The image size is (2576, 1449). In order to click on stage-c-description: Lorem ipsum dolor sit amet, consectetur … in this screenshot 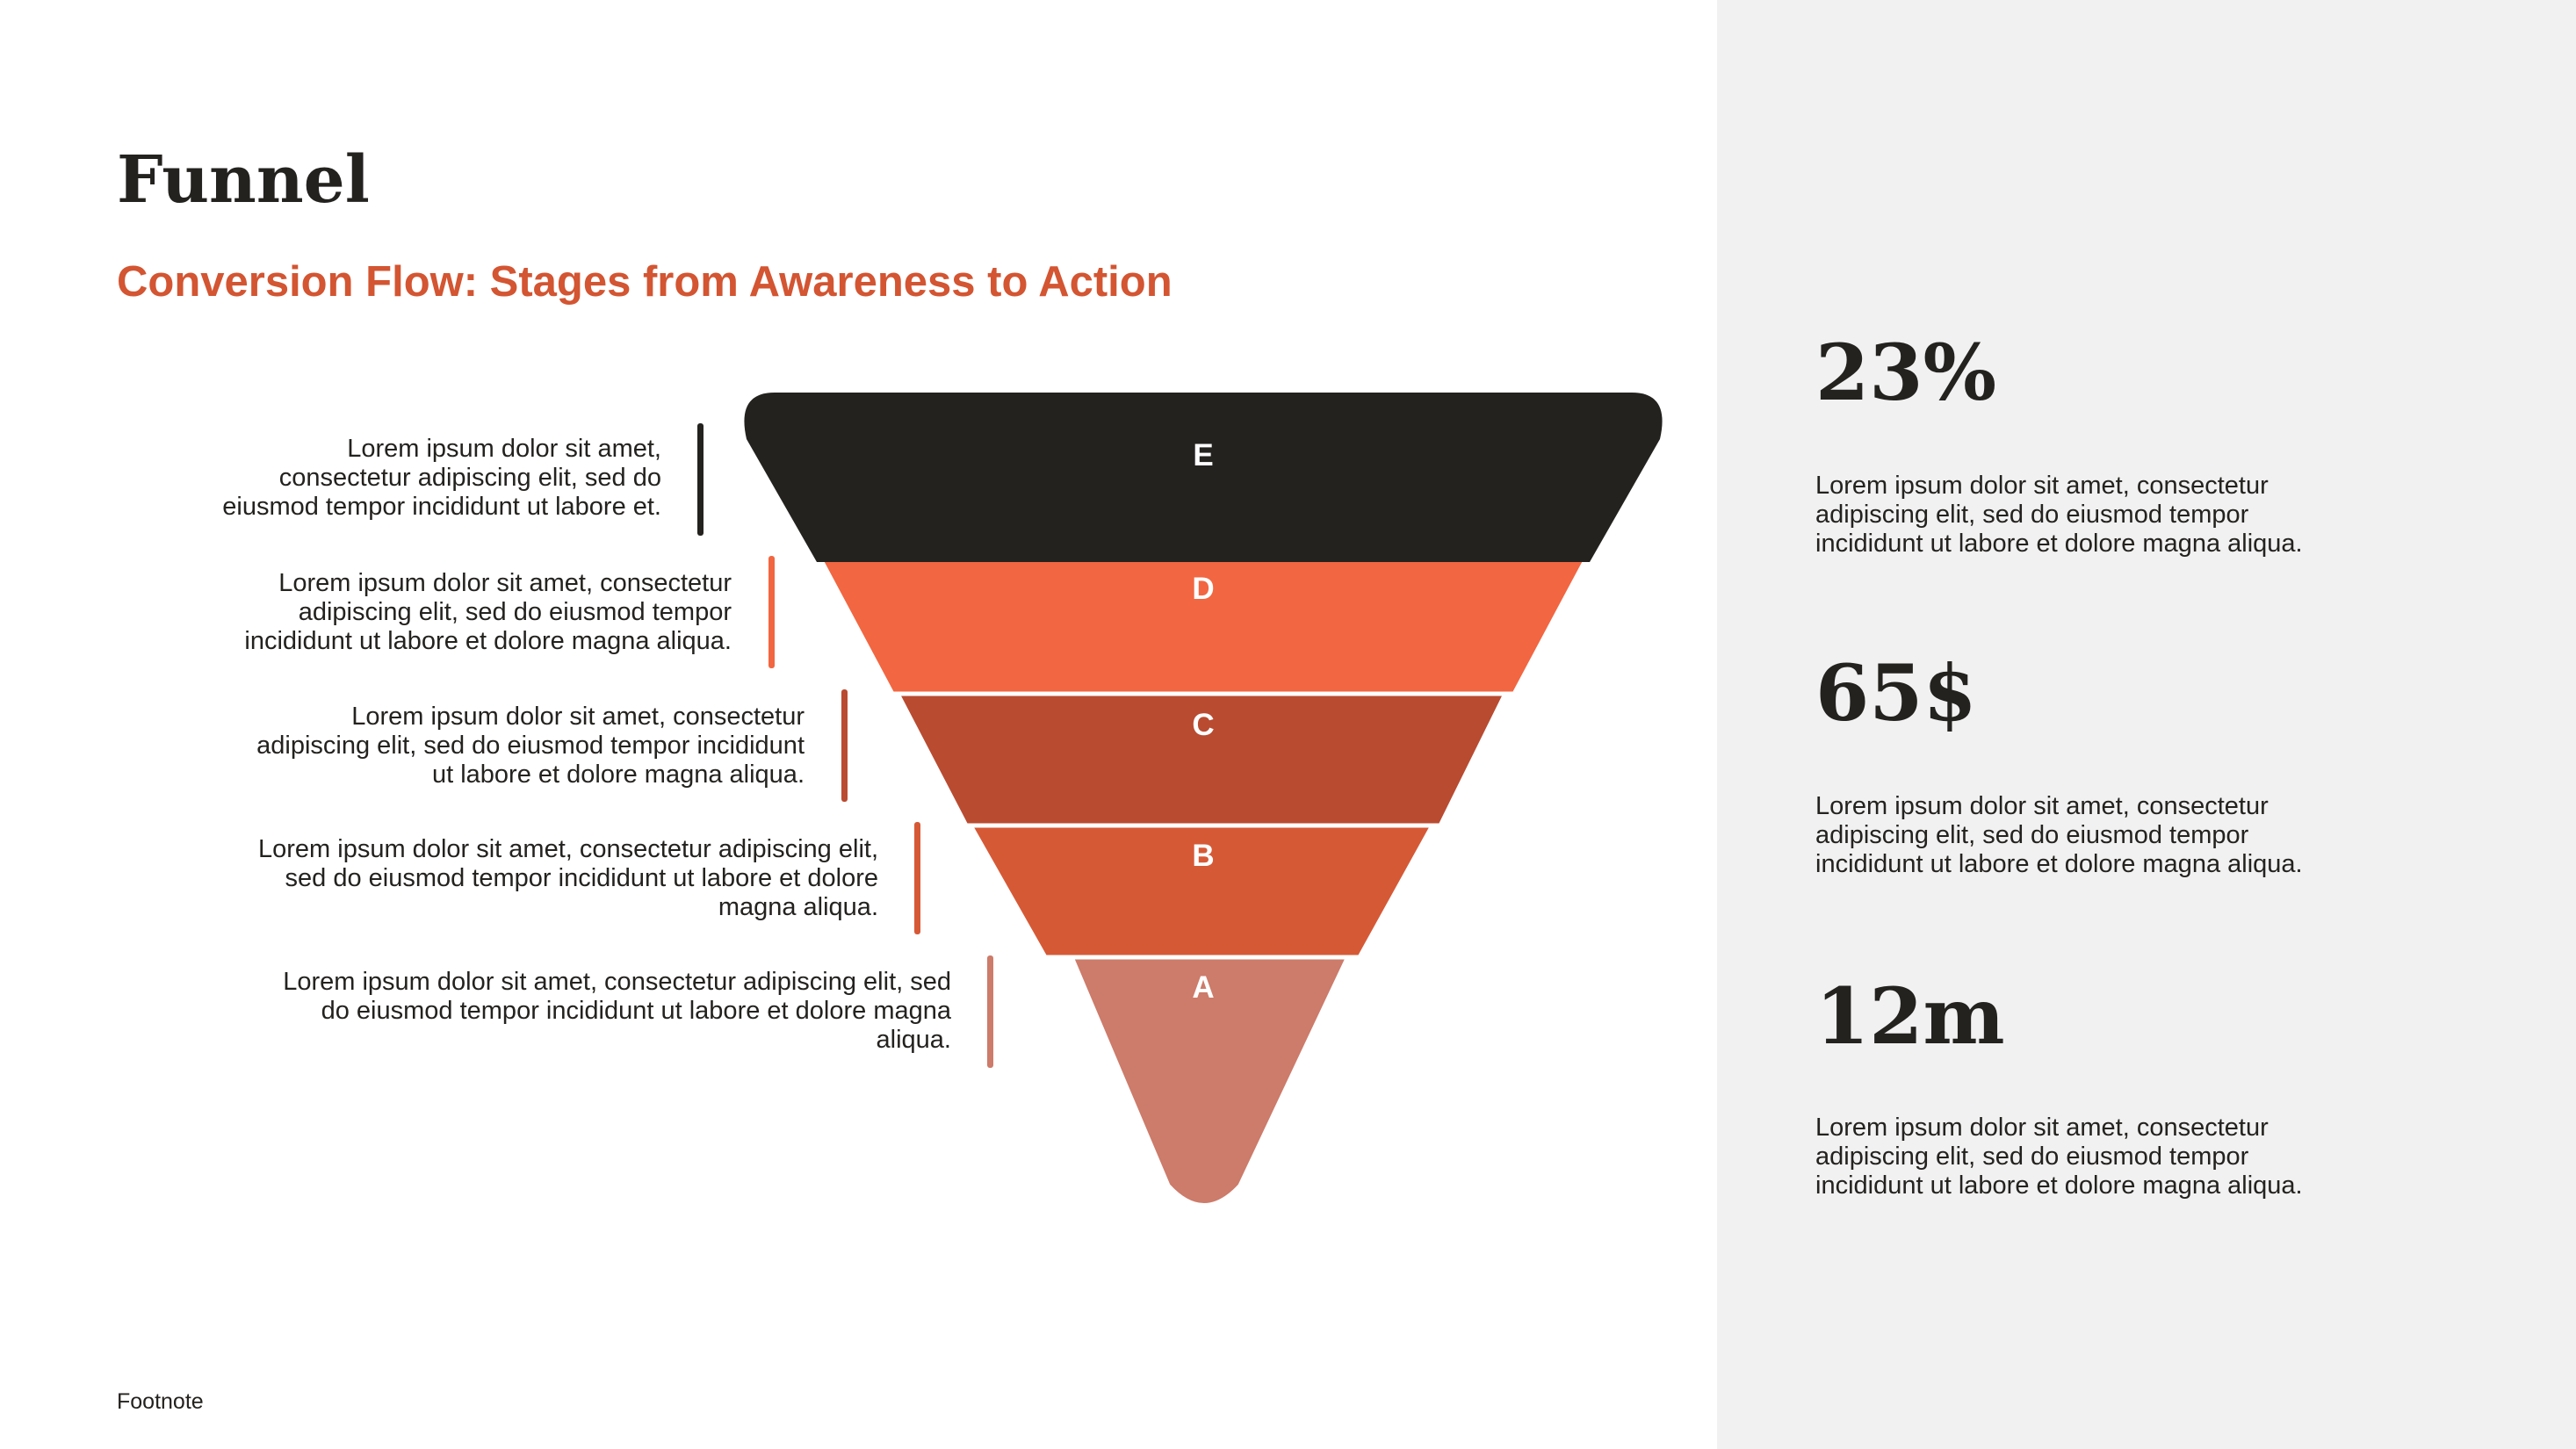, I will do `click(530, 746)`.